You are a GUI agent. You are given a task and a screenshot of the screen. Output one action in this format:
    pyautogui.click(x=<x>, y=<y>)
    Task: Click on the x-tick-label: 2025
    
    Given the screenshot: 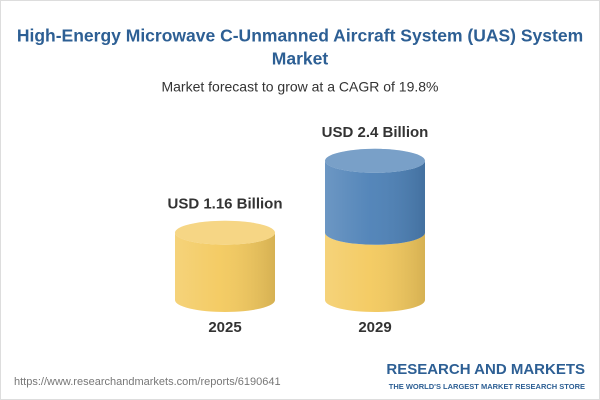 What is the action you would take?
    pyautogui.click(x=224, y=327)
    